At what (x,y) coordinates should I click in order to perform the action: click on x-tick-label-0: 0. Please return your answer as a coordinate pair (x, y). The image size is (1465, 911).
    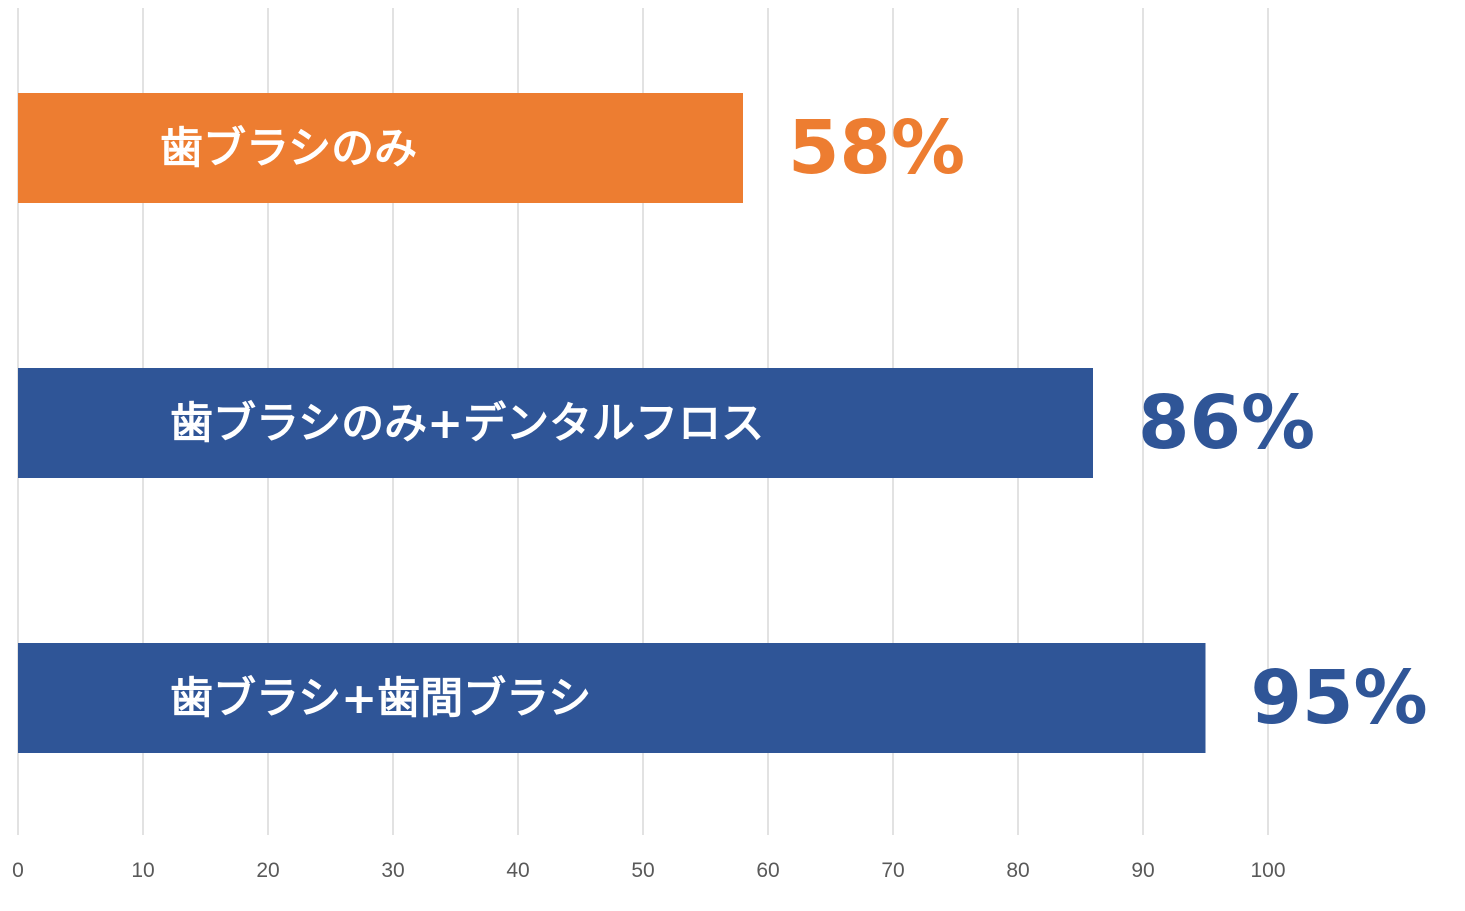
    Looking at the image, I should click on (18, 870).